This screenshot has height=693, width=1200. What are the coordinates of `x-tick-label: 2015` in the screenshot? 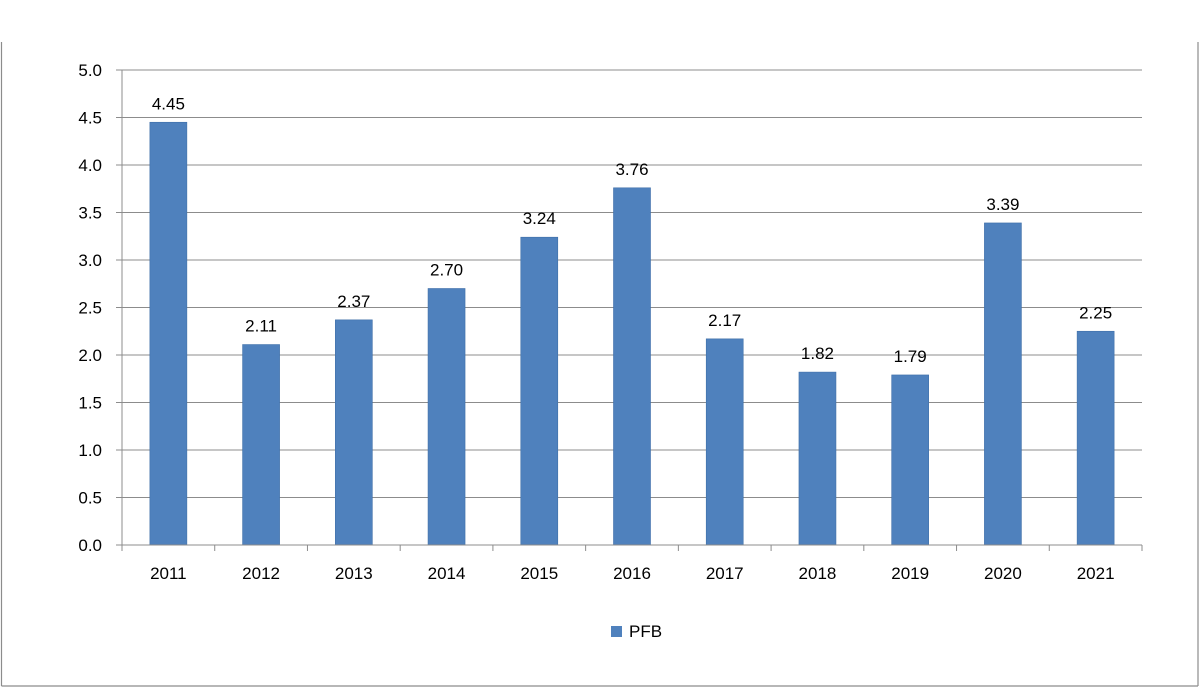 It's located at (539, 573).